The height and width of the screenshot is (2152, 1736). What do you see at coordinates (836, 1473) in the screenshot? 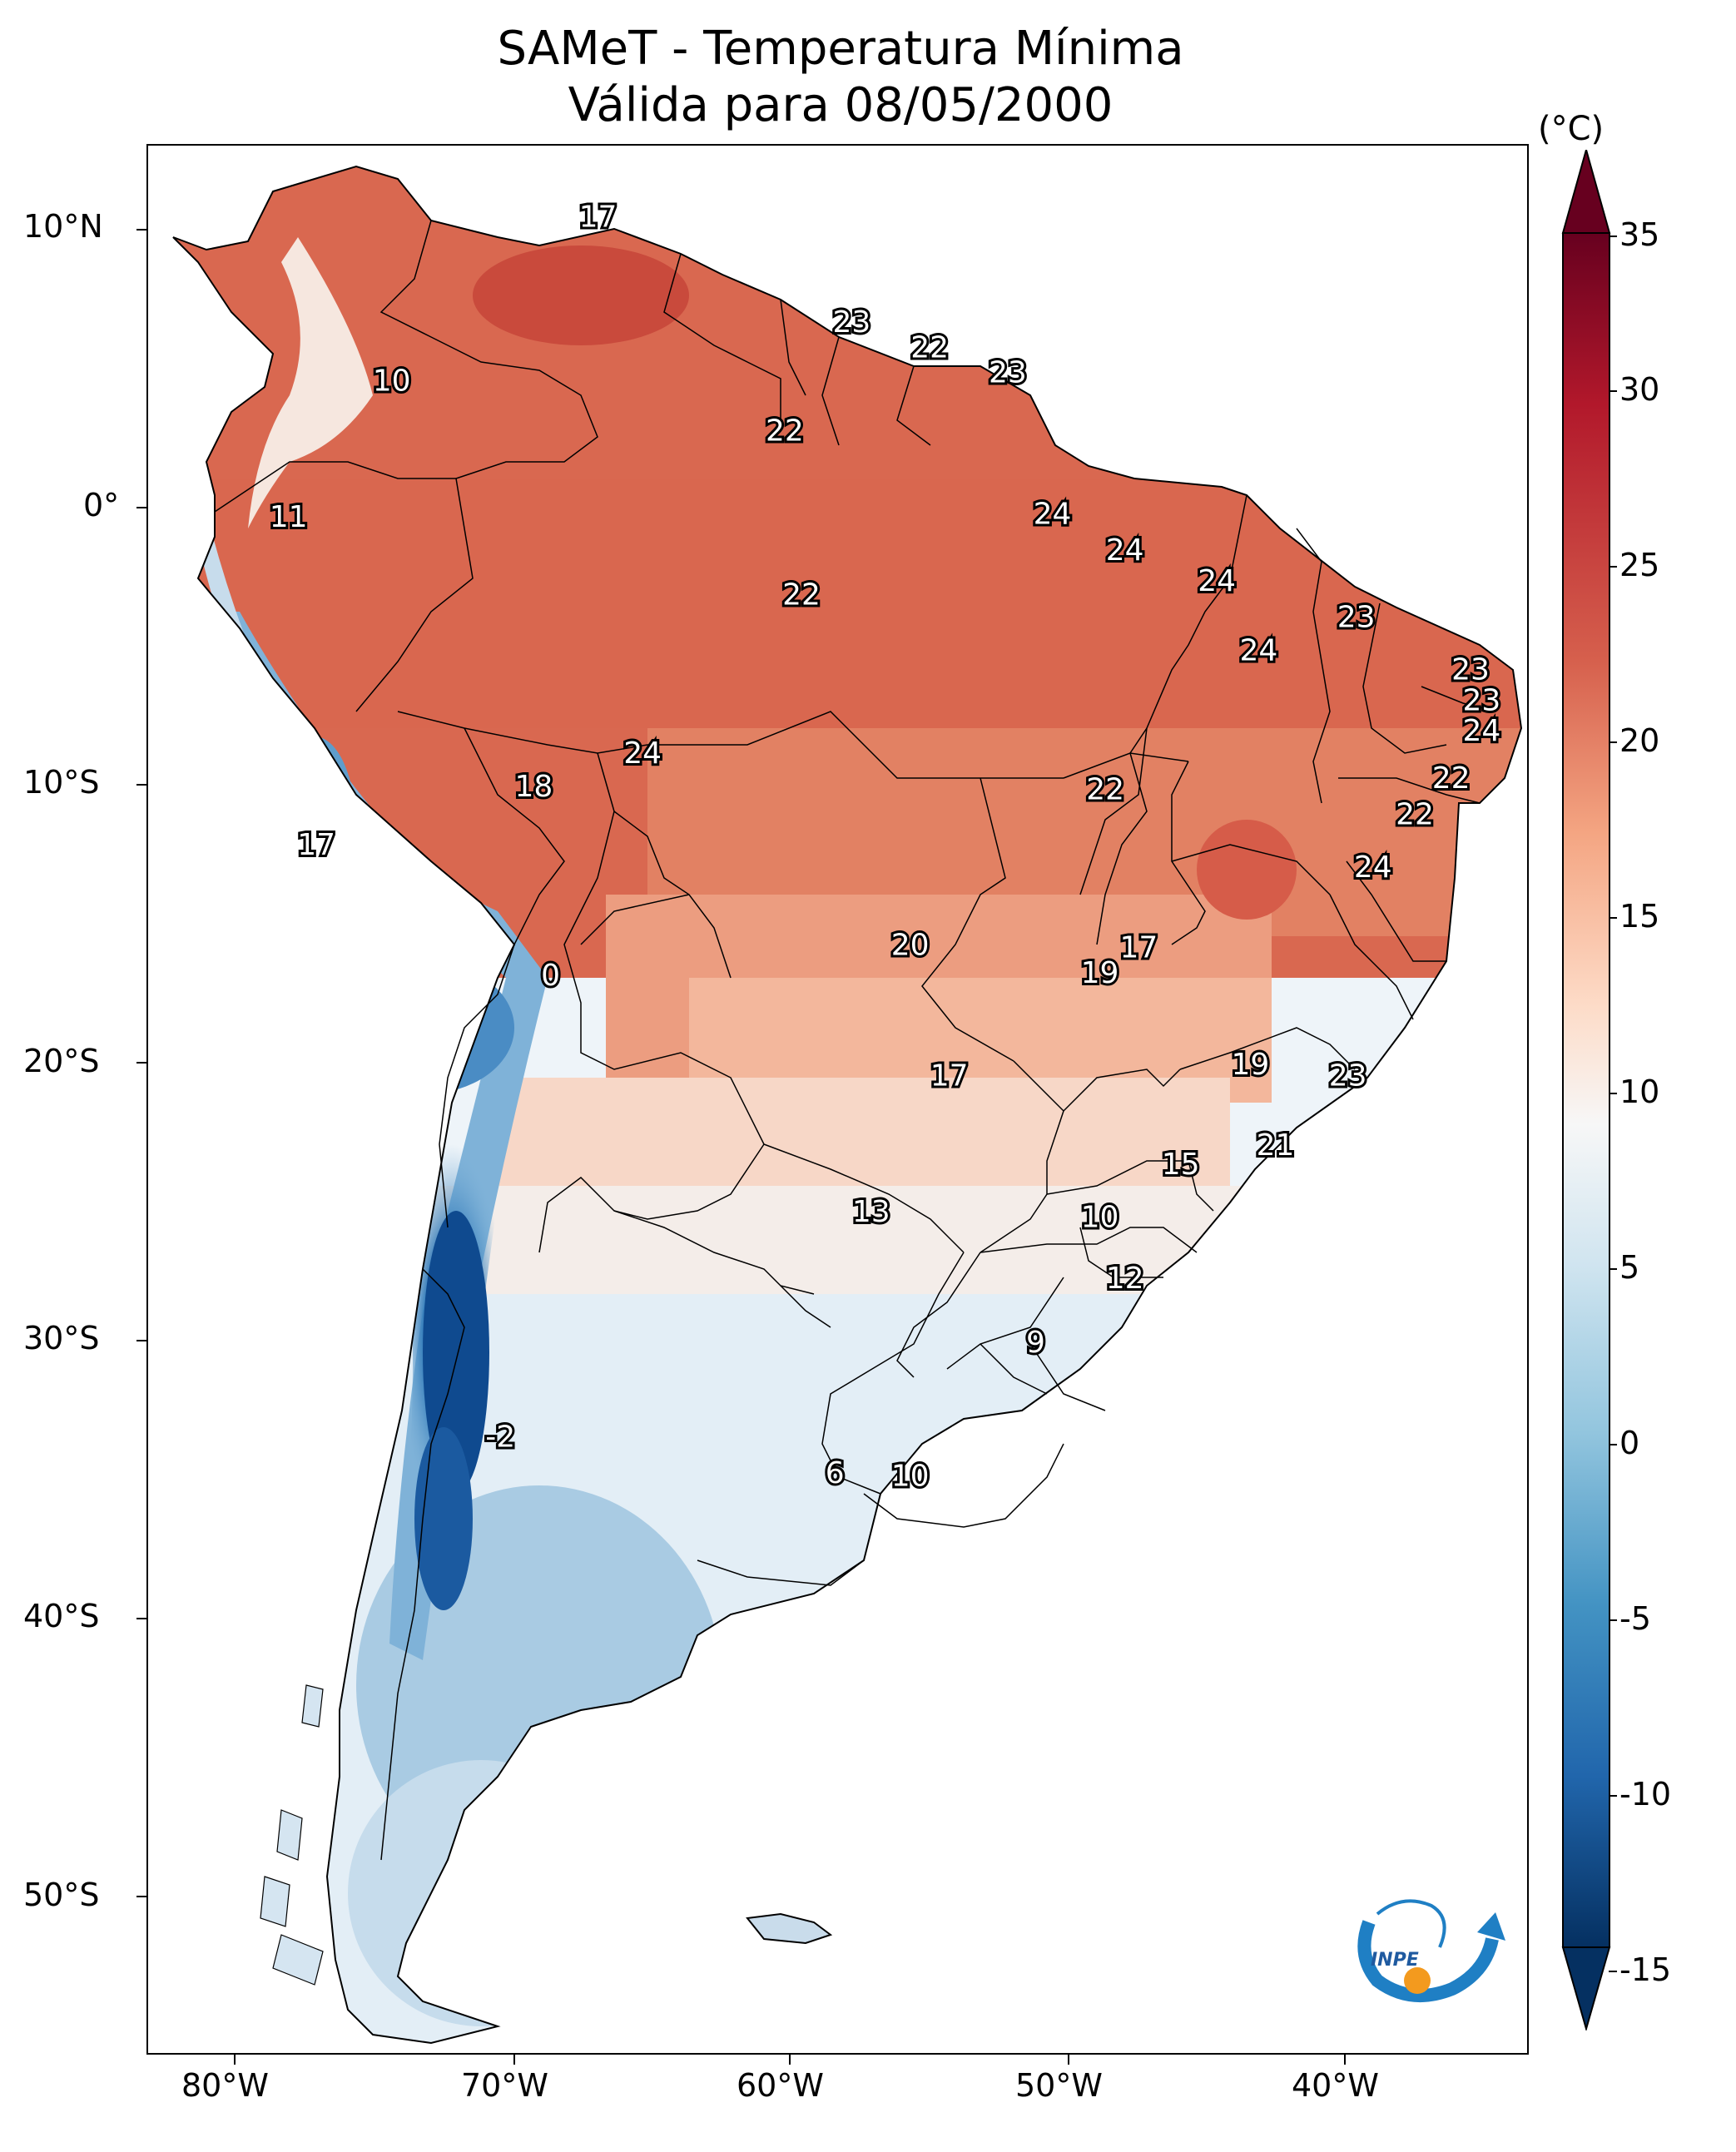
I see `temperature-label: 6` at bounding box center [836, 1473].